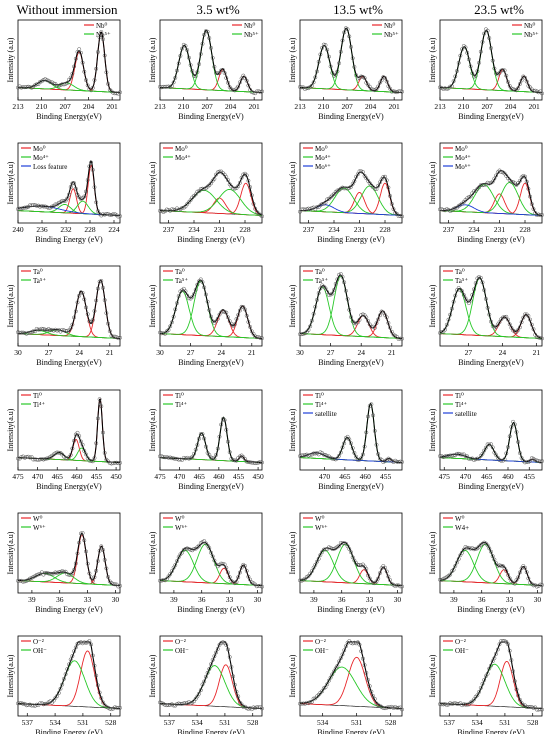 The height and width of the screenshot is (734, 550). I want to click on x-tick-label: 531, so click(83, 722).